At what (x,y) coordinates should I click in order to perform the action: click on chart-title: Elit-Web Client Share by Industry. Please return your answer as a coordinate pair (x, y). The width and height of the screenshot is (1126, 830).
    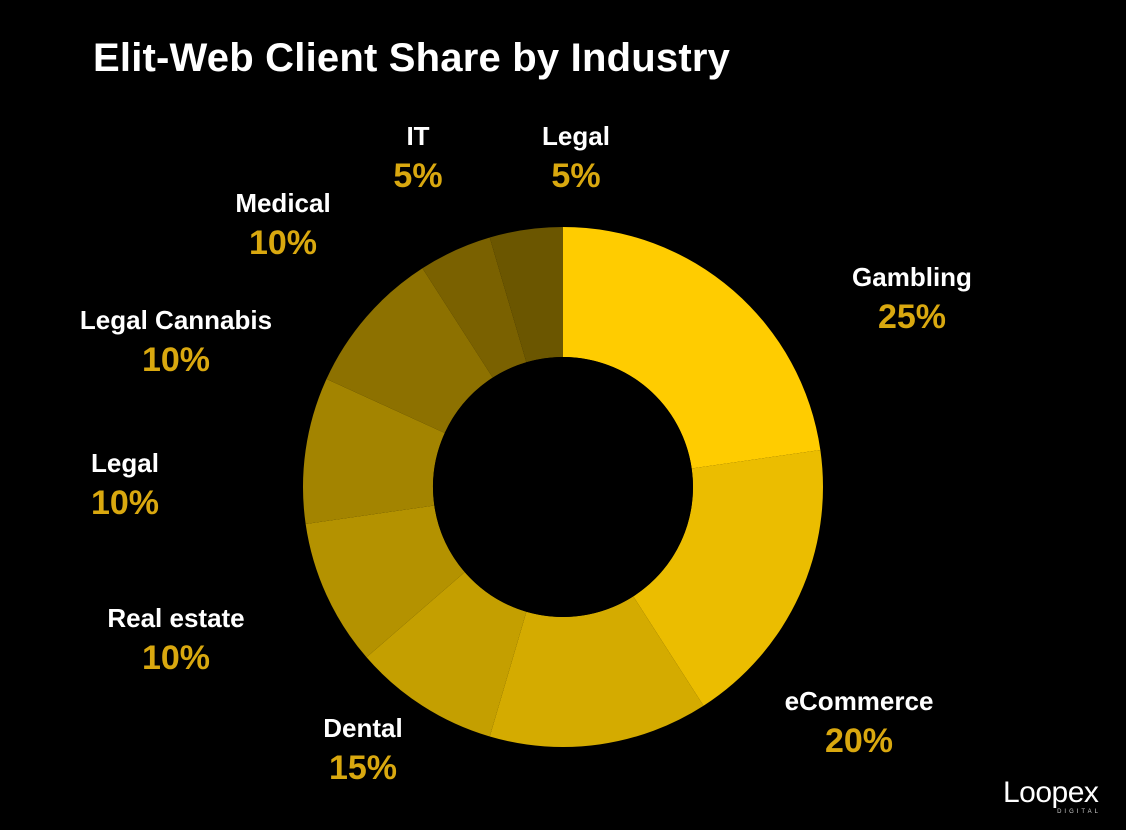
    Looking at the image, I should click on (412, 58).